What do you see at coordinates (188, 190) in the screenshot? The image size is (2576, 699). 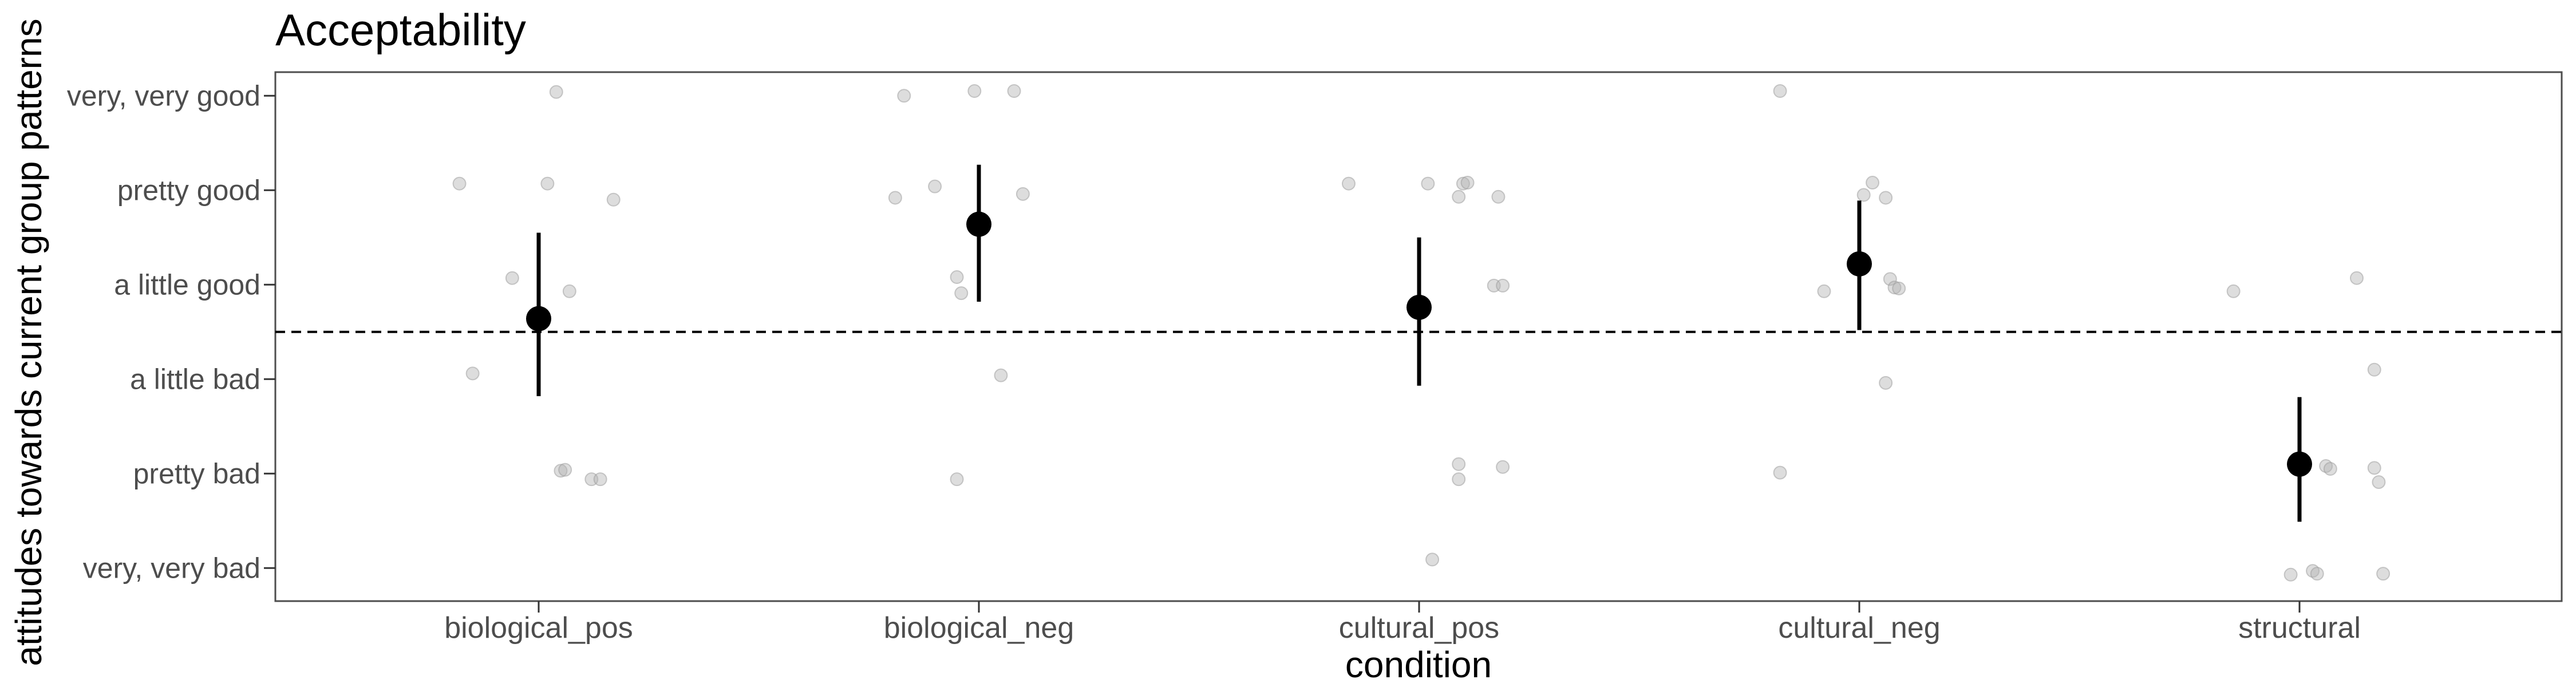 I see `y-tick-label: pretty good` at bounding box center [188, 190].